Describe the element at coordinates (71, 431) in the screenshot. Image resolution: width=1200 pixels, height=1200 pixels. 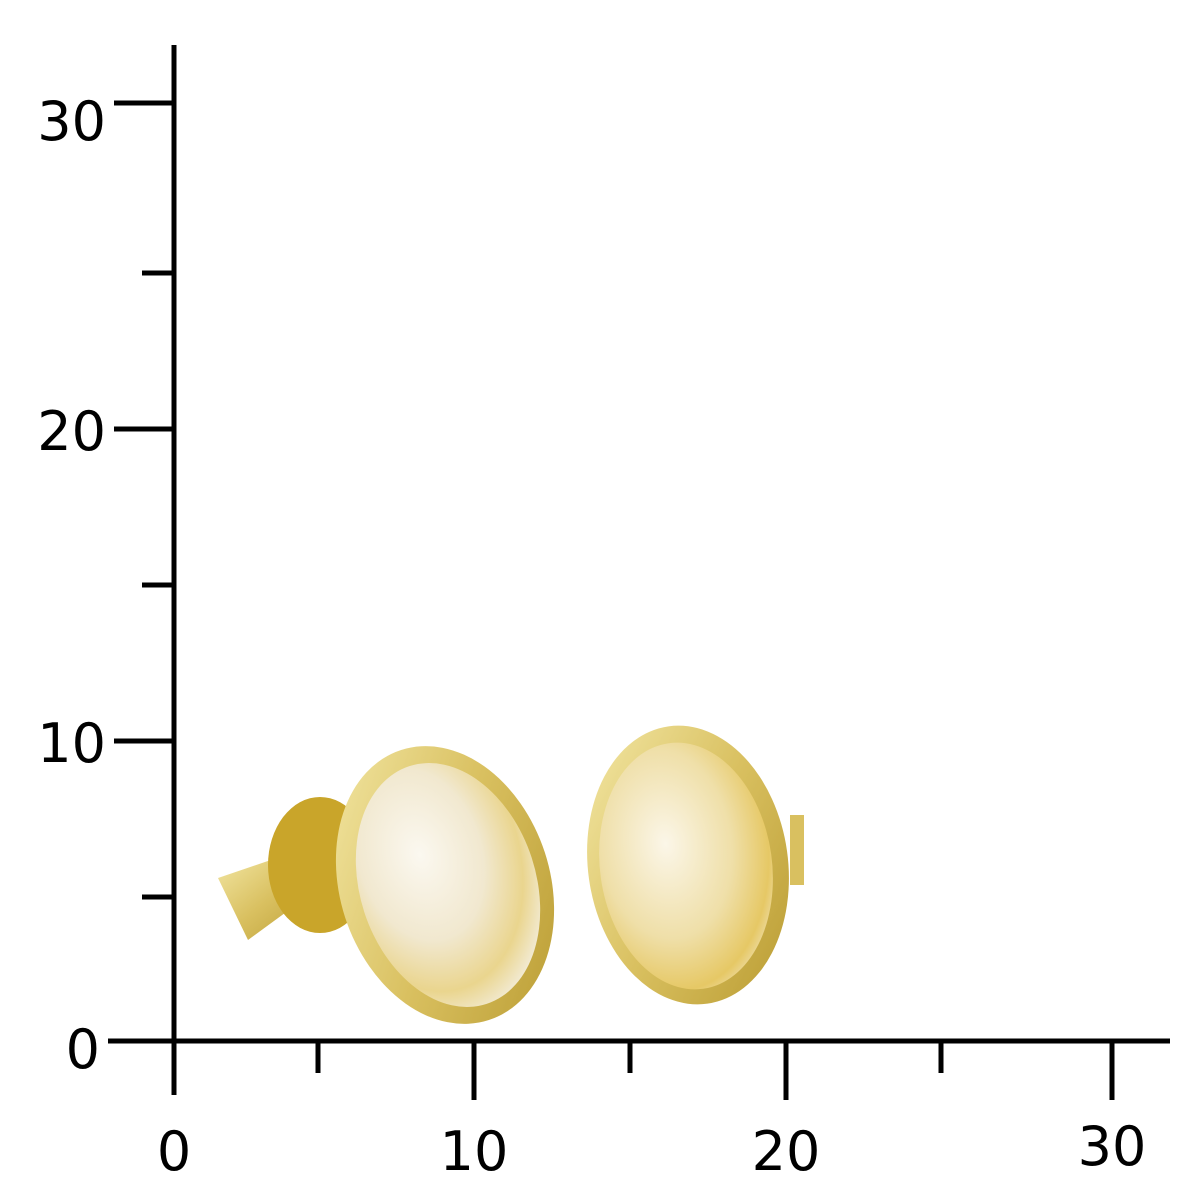
I see `y-tick-label: 20` at that location.